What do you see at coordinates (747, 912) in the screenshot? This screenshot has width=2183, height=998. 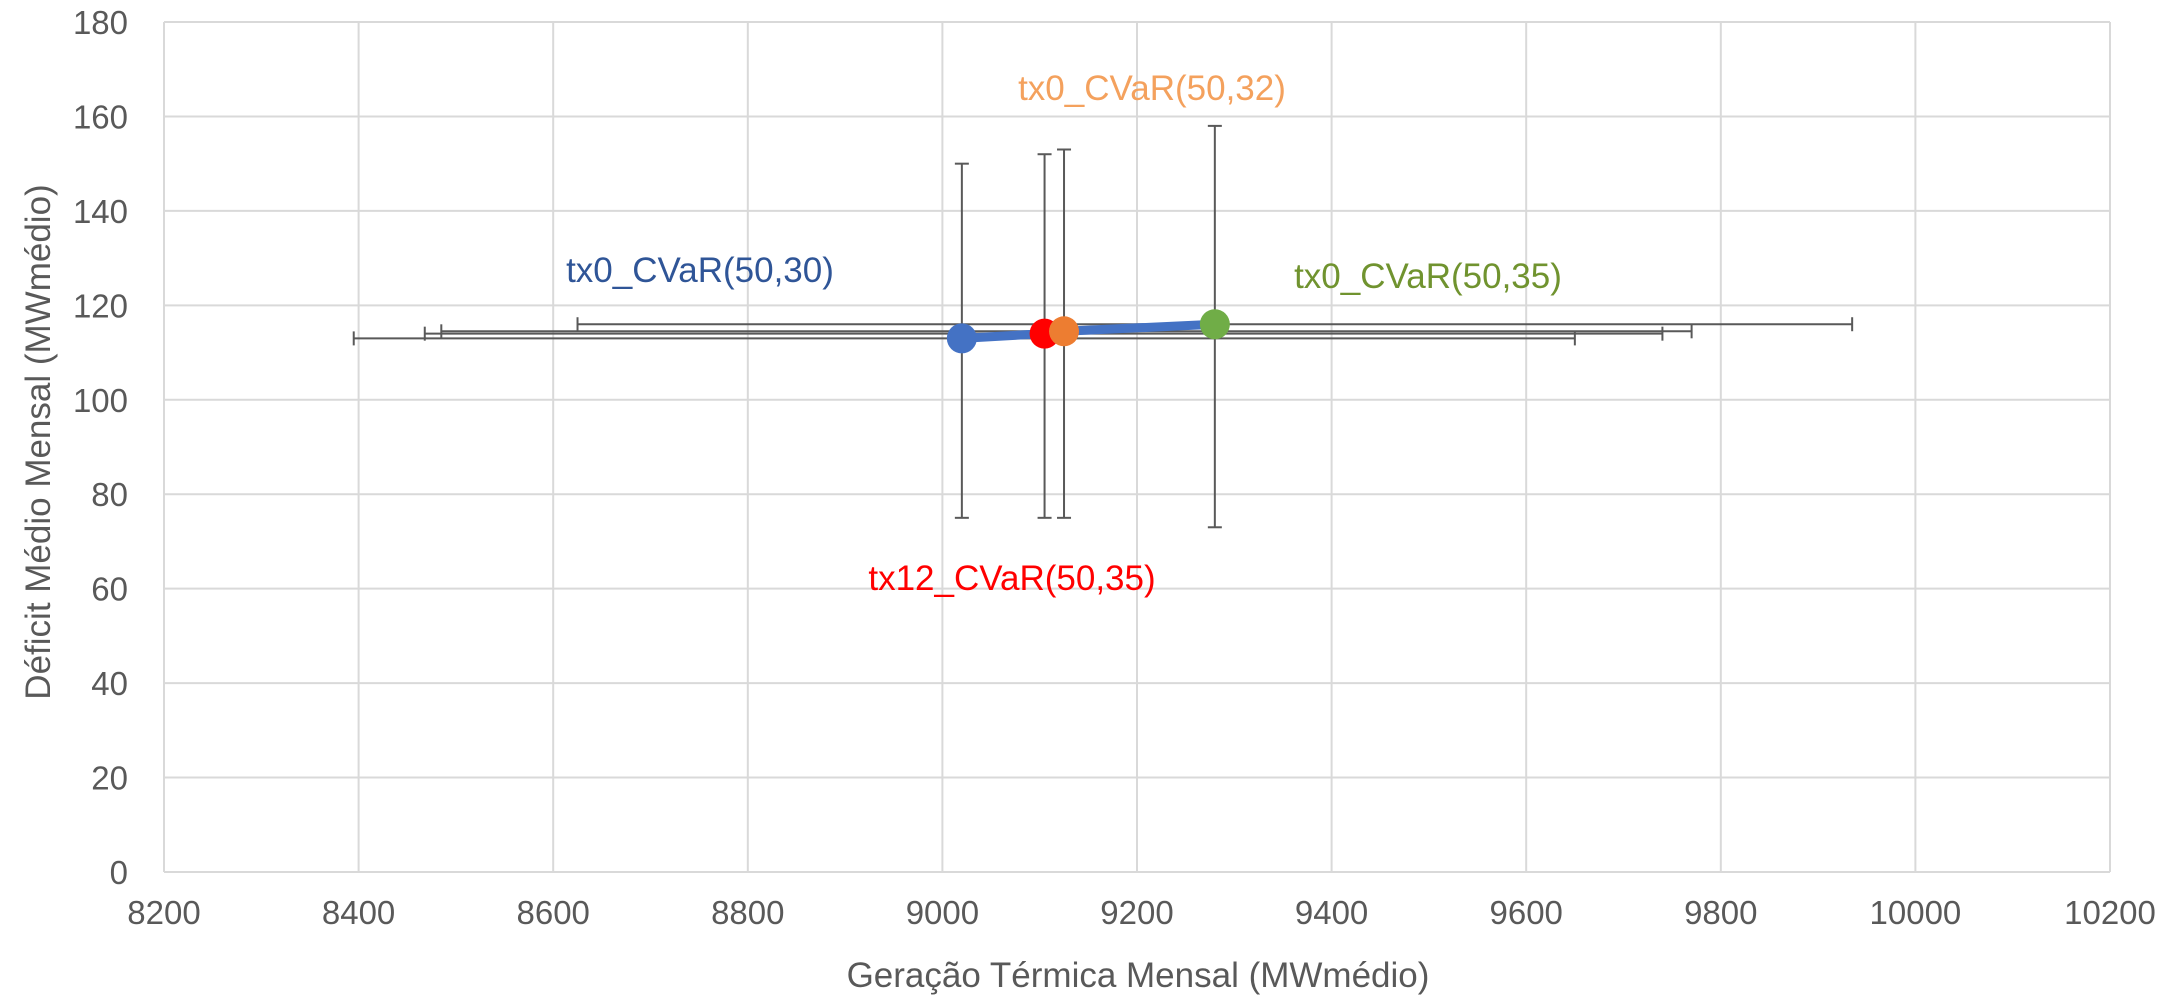 I see `x-tick-label: 8800` at bounding box center [747, 912].